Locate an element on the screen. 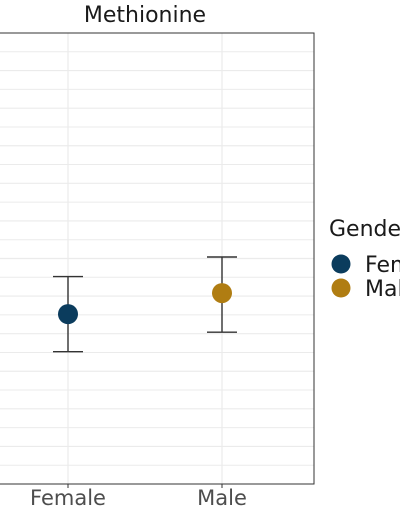 This screenshot has width=400, height=516. point-female is located at coordinates (68, 314).